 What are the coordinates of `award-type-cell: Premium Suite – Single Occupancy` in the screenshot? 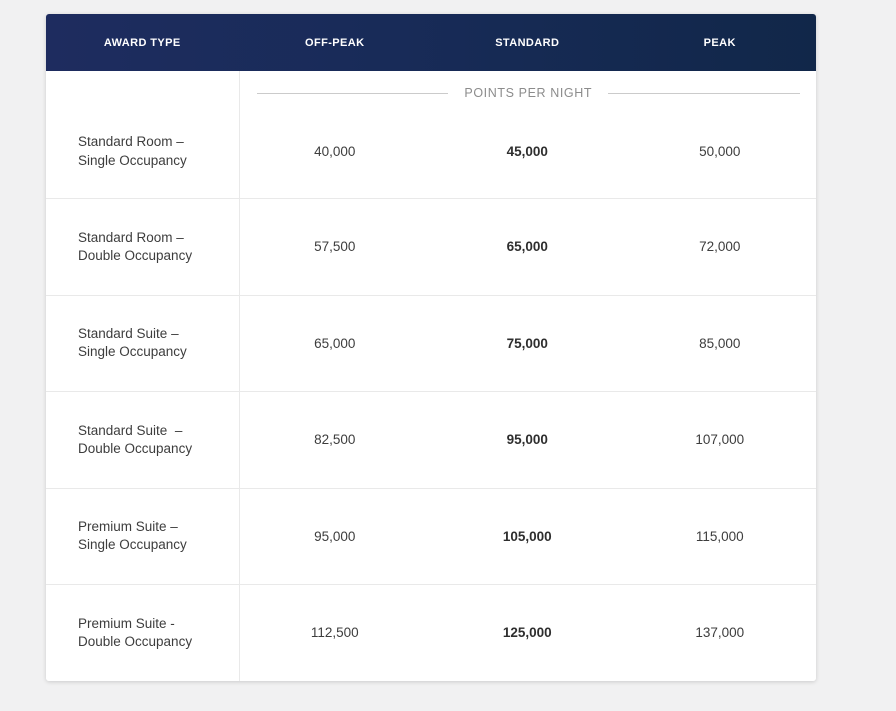 It's located at (132, 536).